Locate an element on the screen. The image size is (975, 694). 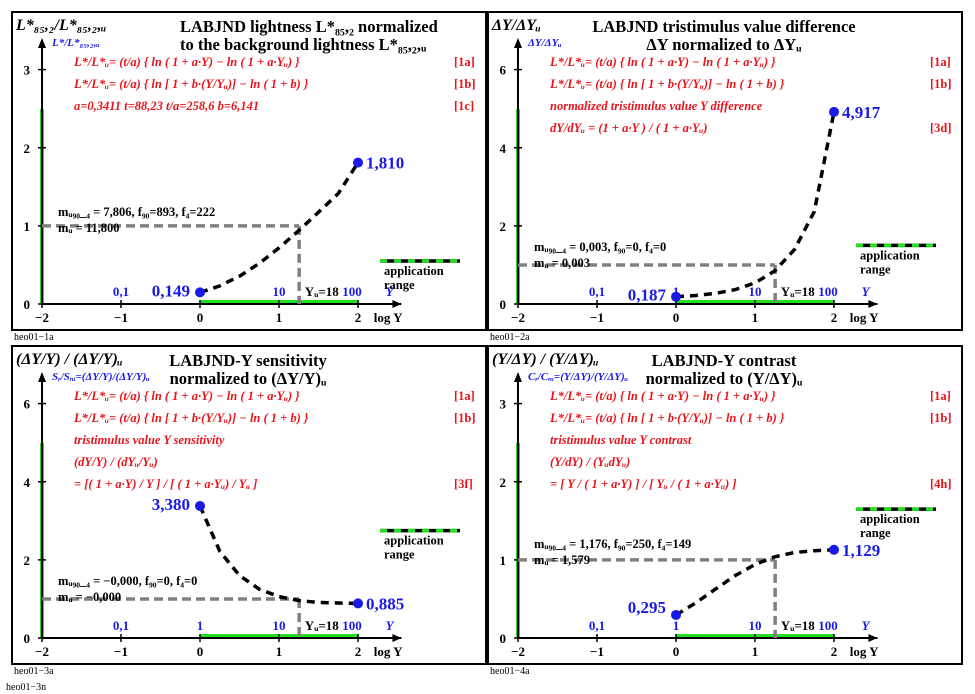
end-point-label: 4,917 is located at coordinates (861, 112).